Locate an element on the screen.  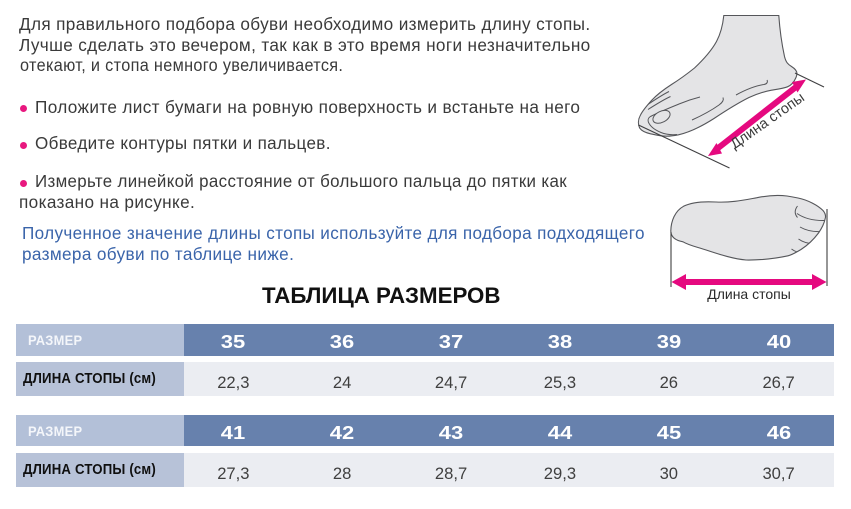
svg-text: Длина стопы is located at coordinates (749, 294).